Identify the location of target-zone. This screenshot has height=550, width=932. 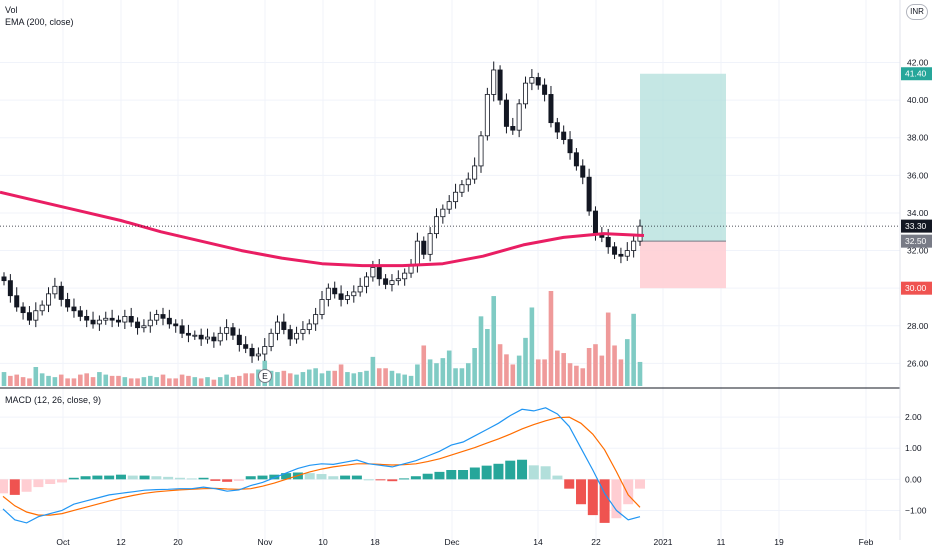
(683, 157).